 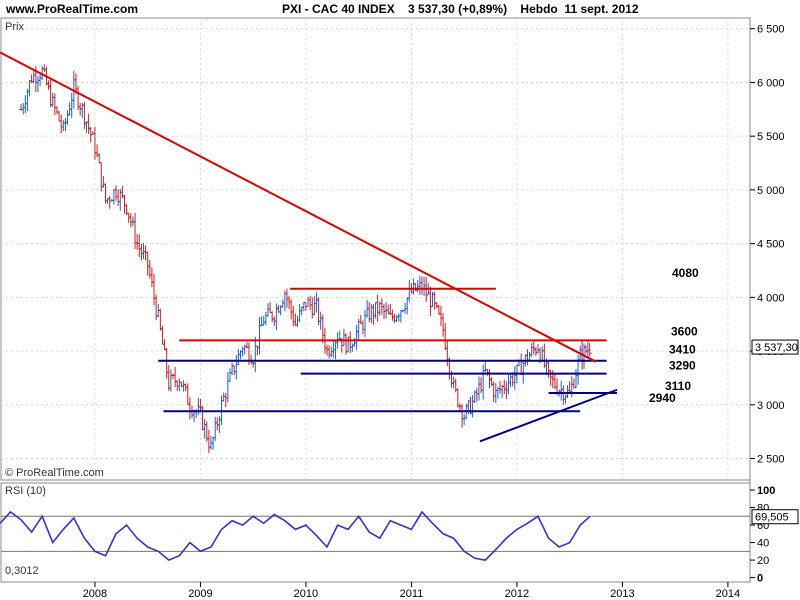 What do you see at coordinates (678, 386) in the screenshot?
I see `level-label-3110: 3110` at bounding box center [678, 386].